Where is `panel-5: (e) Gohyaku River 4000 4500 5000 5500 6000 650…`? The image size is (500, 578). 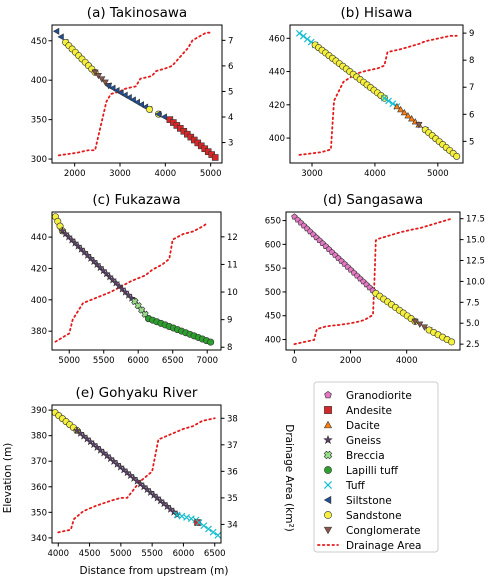
panel-5: (e) Gohyaku River 4000 4500 5000 5500 6000 650… is located at coordinates (134, 472).